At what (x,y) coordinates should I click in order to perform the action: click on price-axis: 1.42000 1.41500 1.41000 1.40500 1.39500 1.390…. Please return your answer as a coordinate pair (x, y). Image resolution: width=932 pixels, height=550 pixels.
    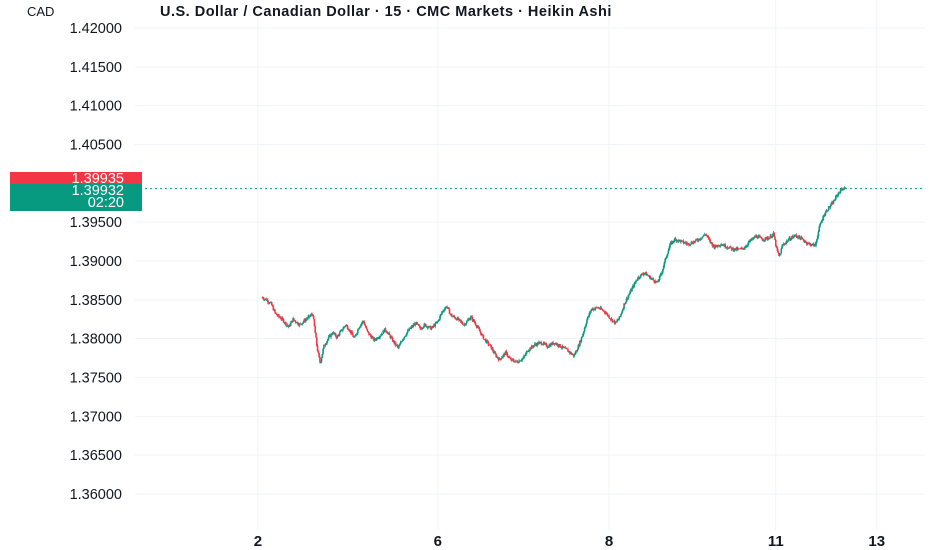
    Looking at the image, I should click on (96, 262).